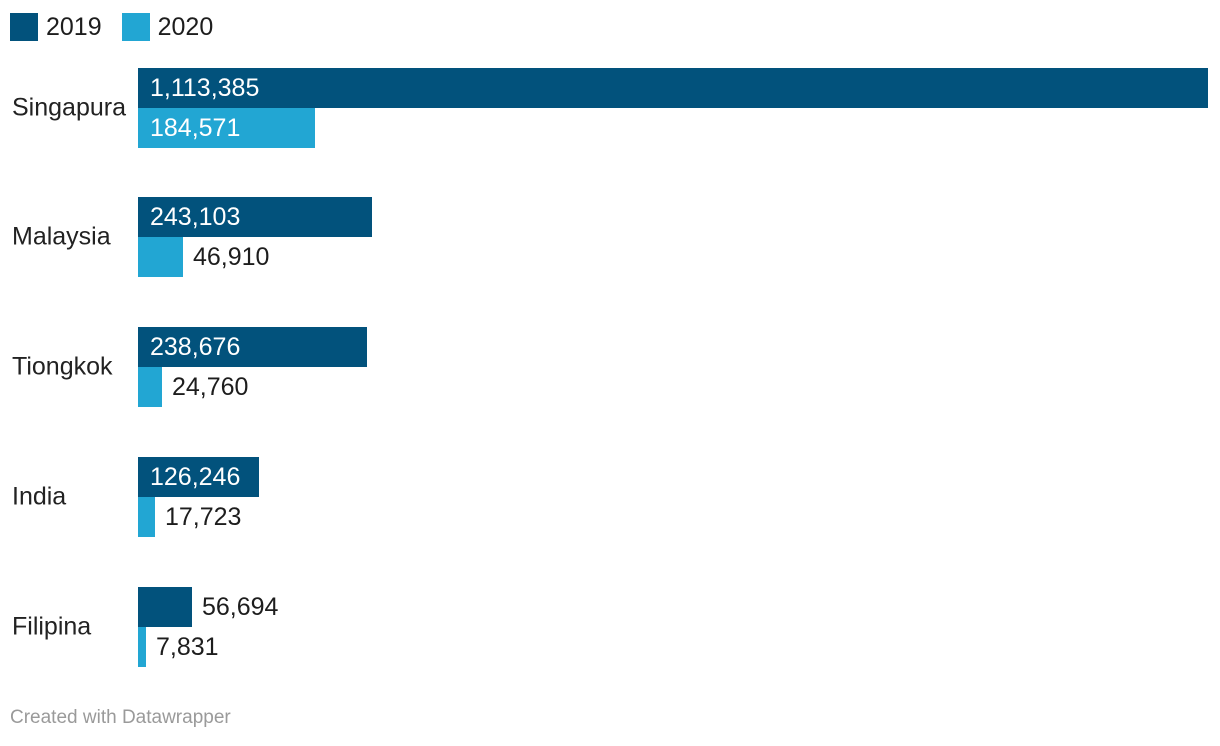 The height and width of the screenshot is (746, 1220). What do you see at coordinates (240, 607) in the screenshot?
I see `value-label-2019: 56,694` at bounding box center [240, 607].